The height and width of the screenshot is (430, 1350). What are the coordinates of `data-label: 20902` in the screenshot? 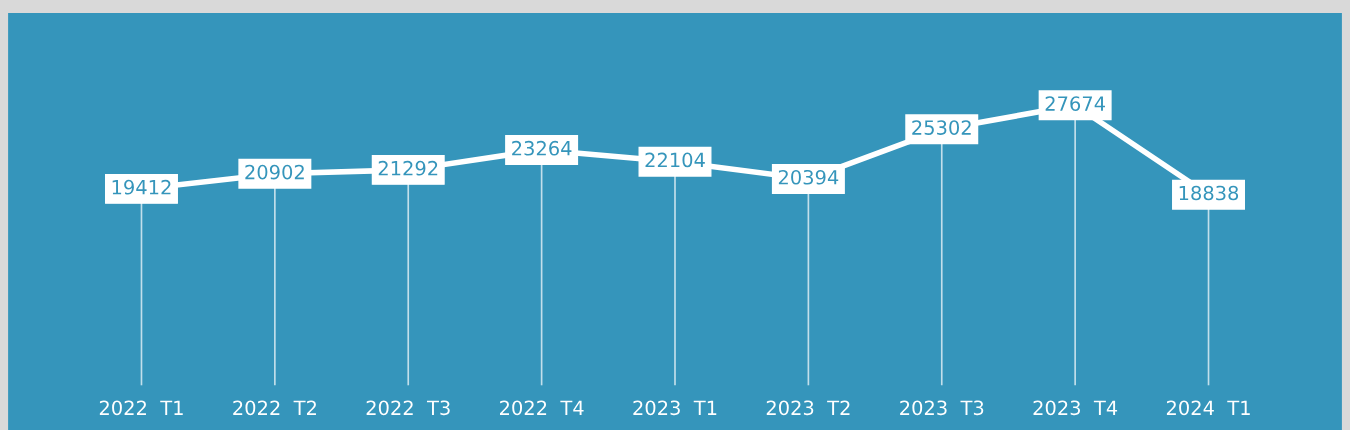 It's located at (274, 172).